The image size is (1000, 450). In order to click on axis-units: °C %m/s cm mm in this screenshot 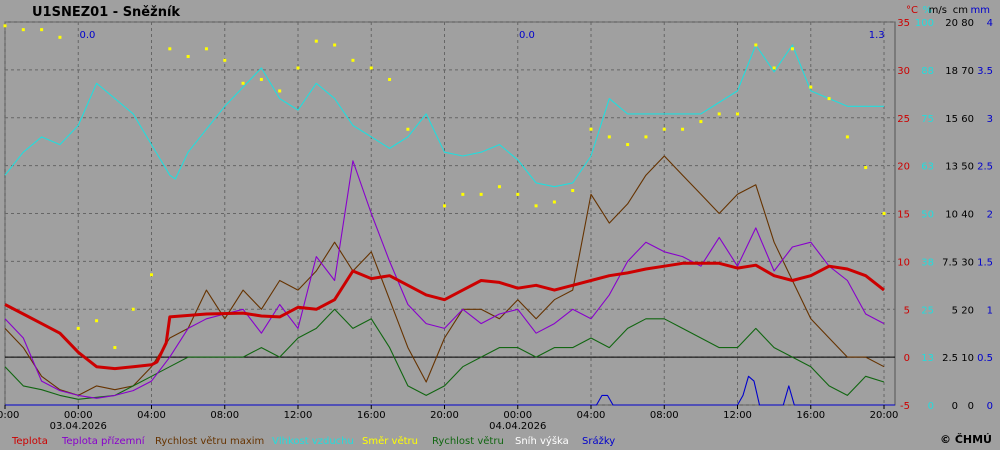, I will do `click(948, 10)`.